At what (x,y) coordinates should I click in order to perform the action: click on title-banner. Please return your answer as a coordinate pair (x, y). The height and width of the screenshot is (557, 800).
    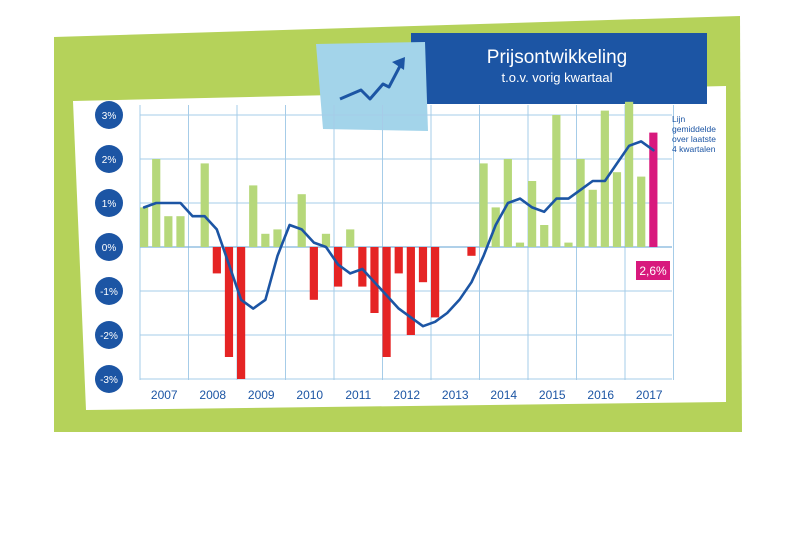
    Looking at the image, I should click on (559, 68).